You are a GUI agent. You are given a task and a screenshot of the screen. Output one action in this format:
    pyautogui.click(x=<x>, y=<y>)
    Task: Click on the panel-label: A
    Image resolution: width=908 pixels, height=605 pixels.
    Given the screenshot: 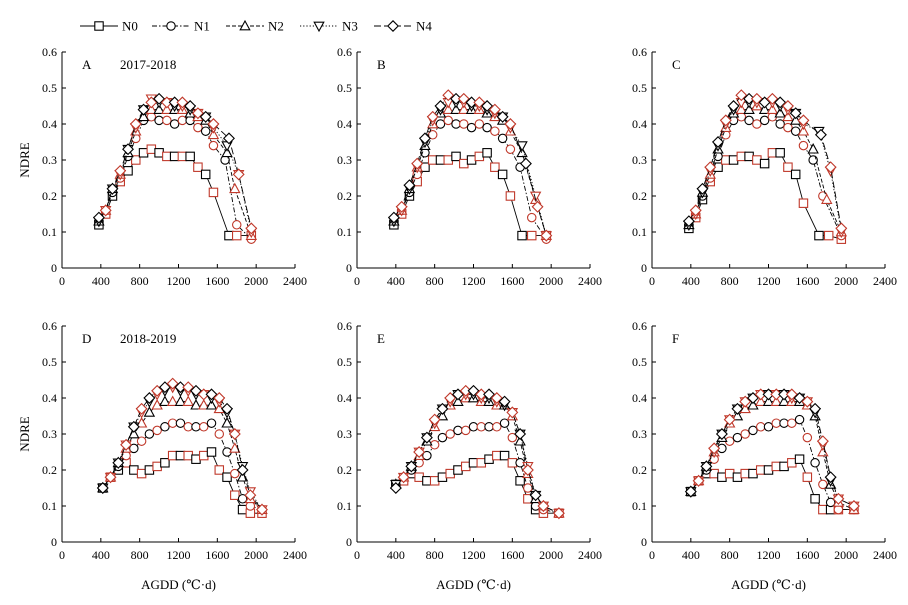 What is the action you would take?
    pyautogui.click(x=87, y=64)
    